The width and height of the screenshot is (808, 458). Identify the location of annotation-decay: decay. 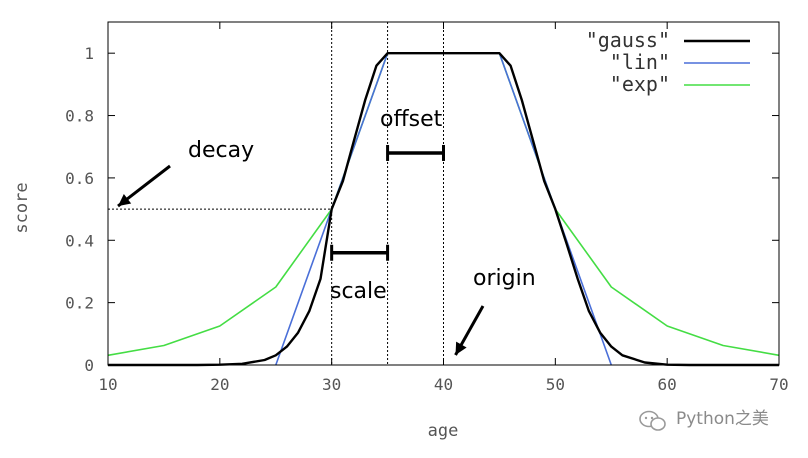
(221, 150).